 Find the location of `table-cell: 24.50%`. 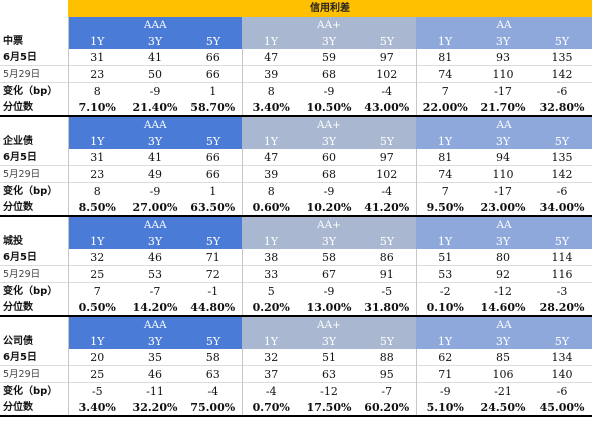

table-cell: 24.50% is located at coordinates (503, 408).